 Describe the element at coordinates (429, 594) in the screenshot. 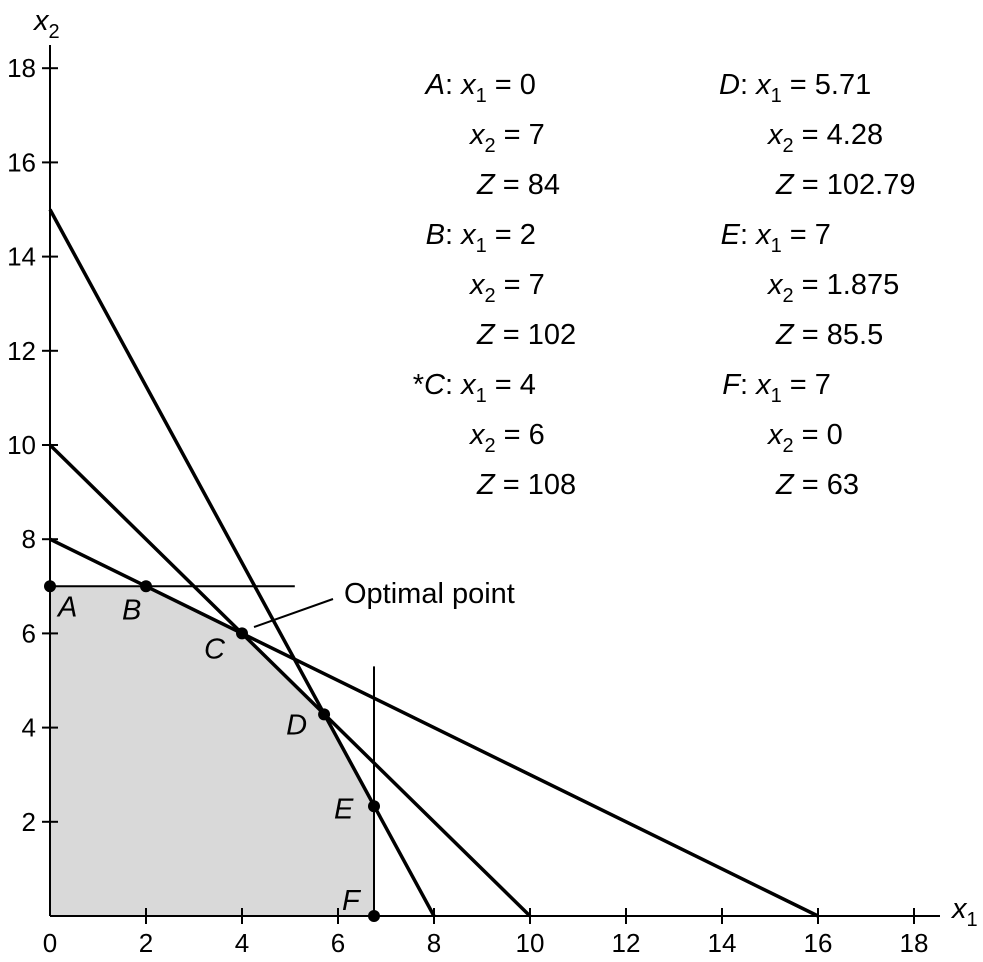

I see `optimal-point-label: Optimal point` at that location.